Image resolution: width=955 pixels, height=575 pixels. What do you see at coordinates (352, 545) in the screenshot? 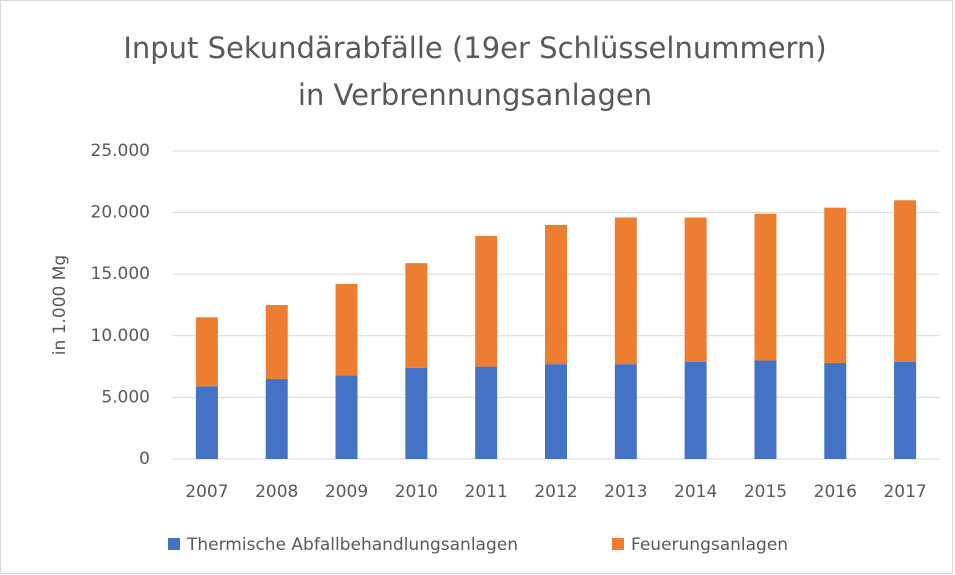
I see `legend-label: Thermische Abfallbehandlungsanlagen` at bounding box center [352, 545].